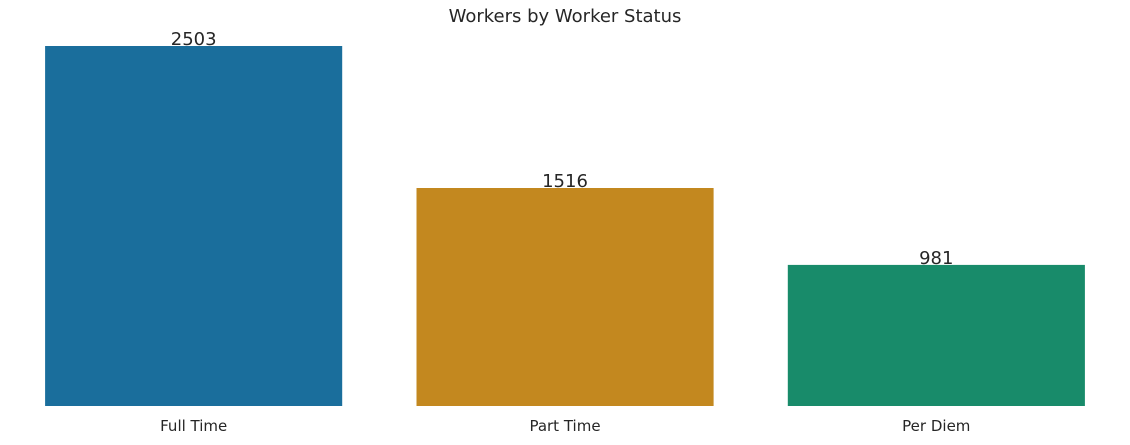  What do you see at coordinates (565, 16) in the screenshot?
I see `chart-title: Workers by Worker Status` at bounding box center [565, 16].